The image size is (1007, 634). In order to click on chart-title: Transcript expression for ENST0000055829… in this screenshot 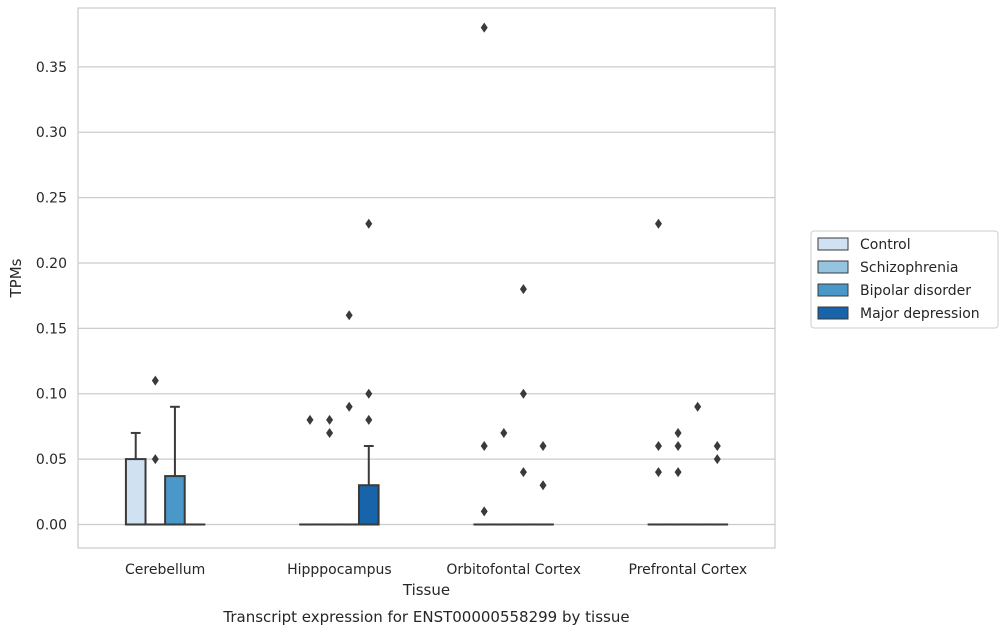, I will do `click(425, 617)`.